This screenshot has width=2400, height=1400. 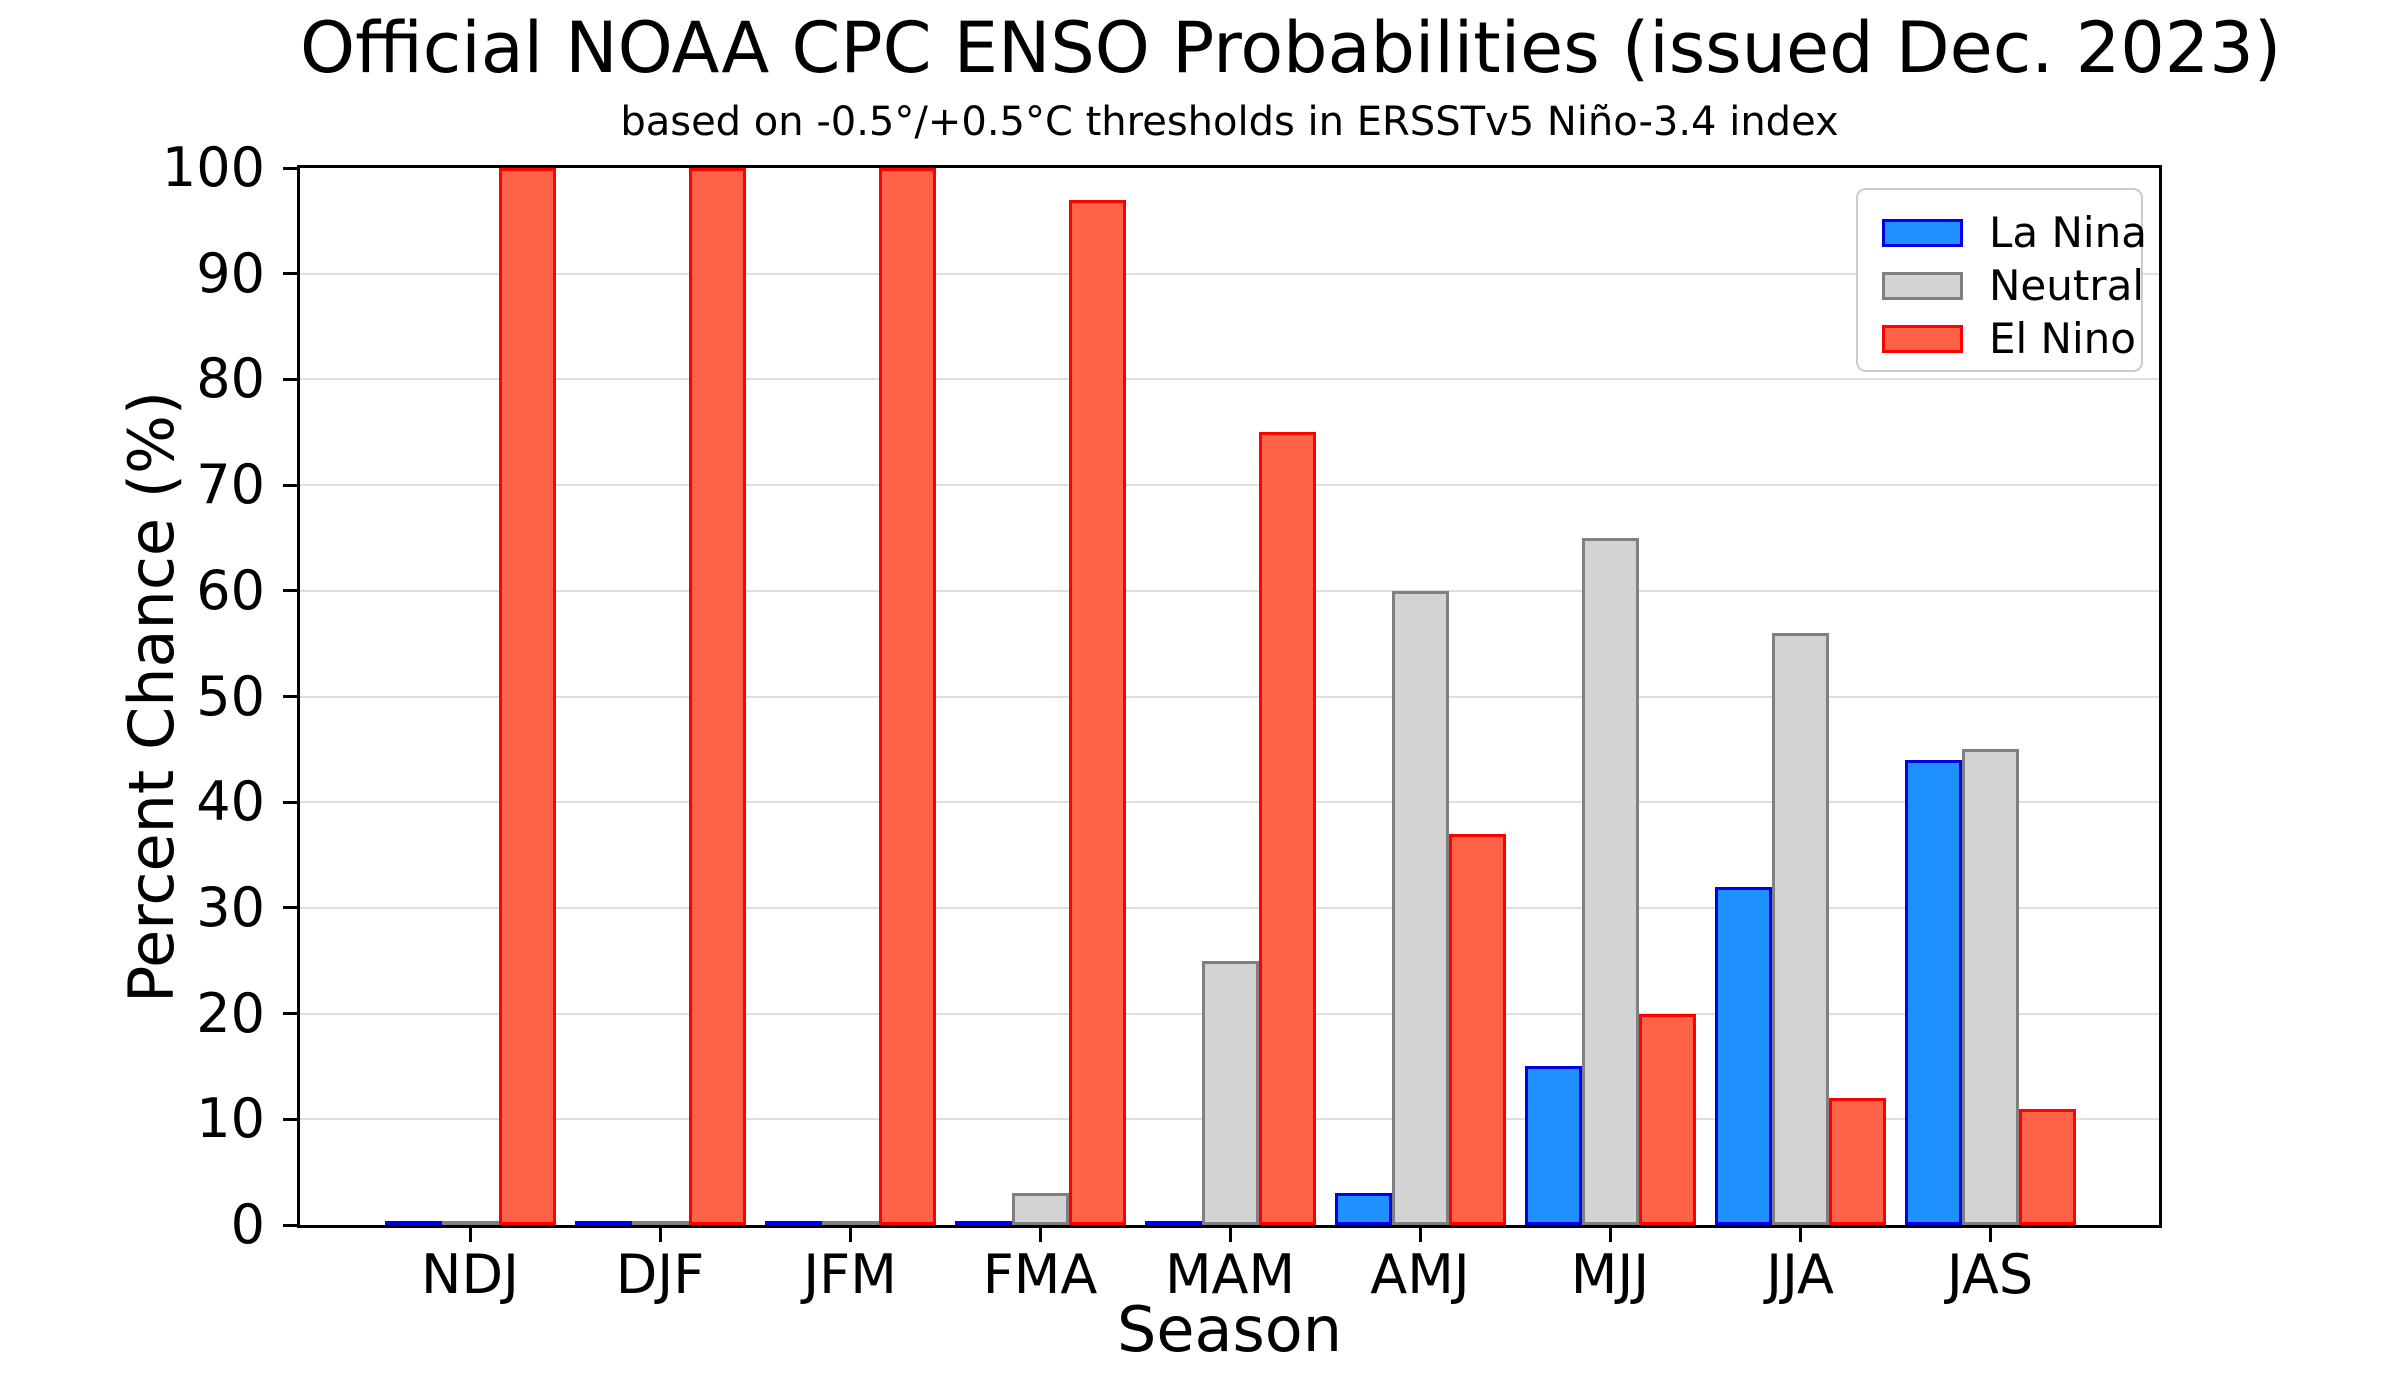 What do you see at coordinates (1800, 1274) in the screenshot?
I see `x-tick-label-jja: JJA` at bounding box center [1800, 1274].